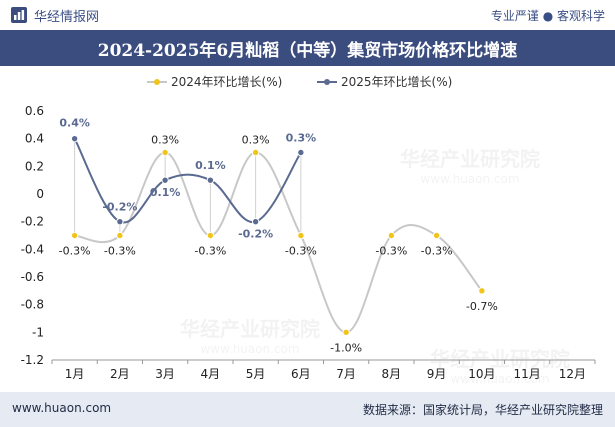 This screenshot has height=427, width=615. What do you see at coordinates (157, 82) in the screenshot?
I see `legend-marker-2024` at bounding box center [157, 82].